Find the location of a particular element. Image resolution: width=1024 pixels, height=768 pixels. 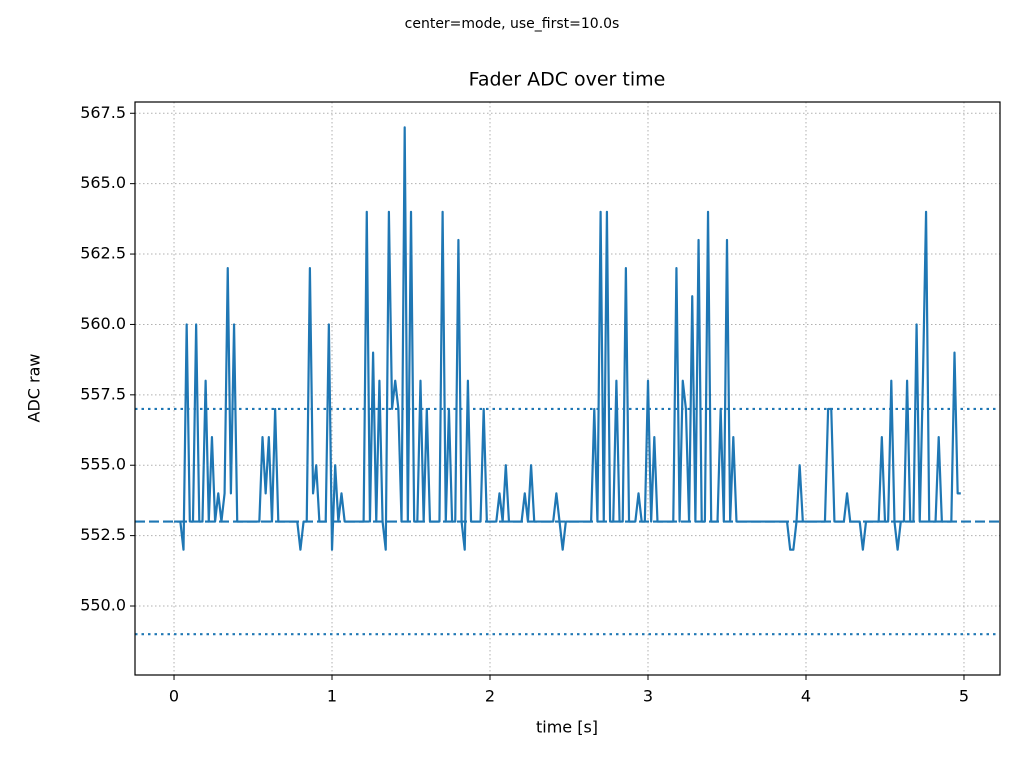

y-tick-label: 552.5 is located at coordinates (103, 534).